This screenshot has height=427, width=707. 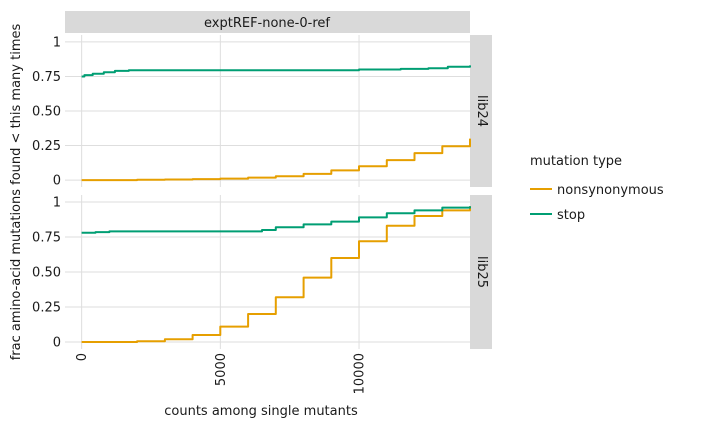 I want to click on y-tick-label-lib24-2: 0.50, so click(x=46, y=112).